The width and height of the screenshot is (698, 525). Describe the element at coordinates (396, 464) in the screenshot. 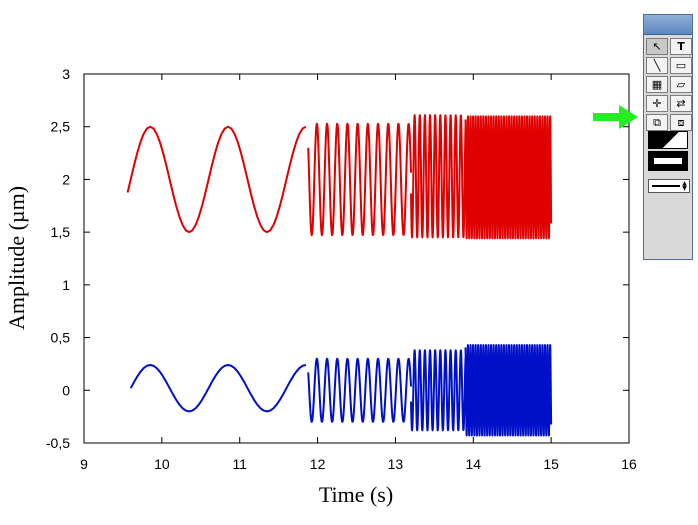

I see `x-tick-label: 13` at that location.